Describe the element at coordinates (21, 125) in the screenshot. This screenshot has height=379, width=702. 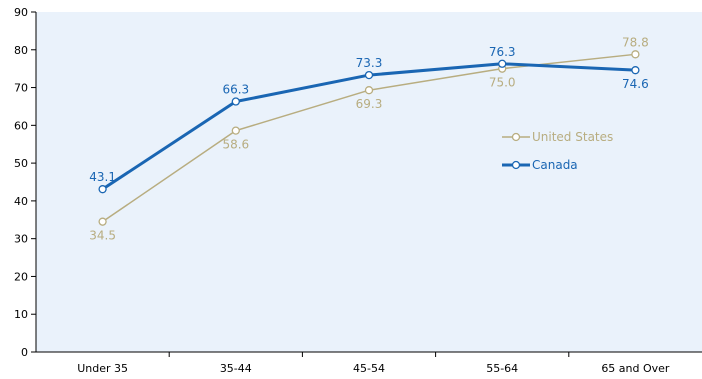
I see `y-tick-label: 60` at that location.